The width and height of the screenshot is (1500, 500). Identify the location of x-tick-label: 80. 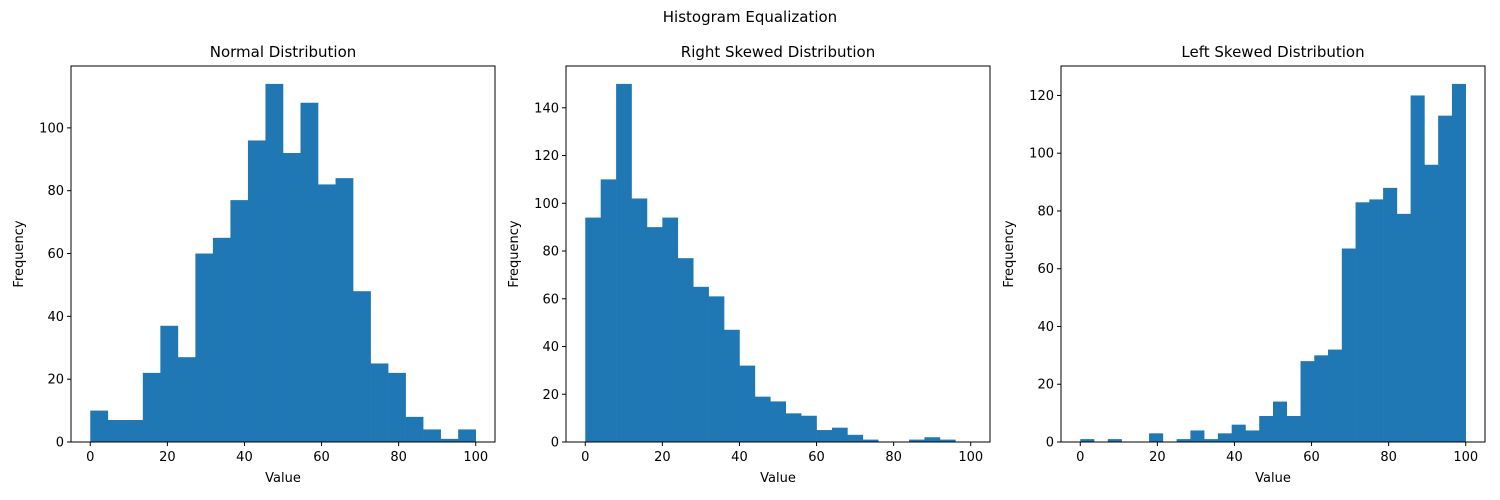
(1388, 457).